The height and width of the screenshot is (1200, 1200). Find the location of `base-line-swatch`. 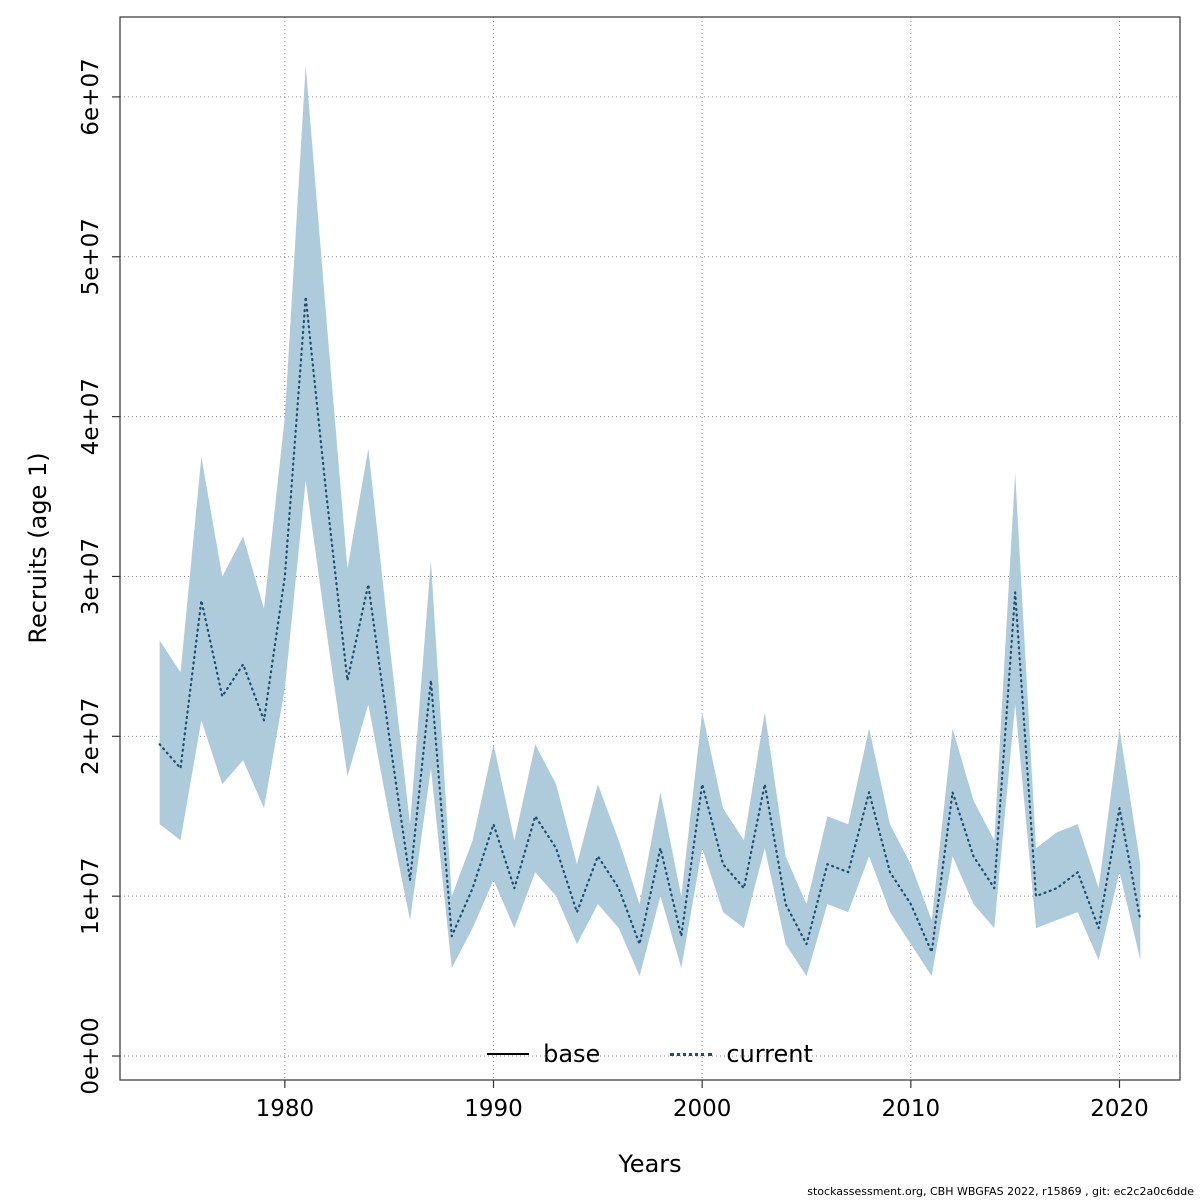

base-line-swatch is located at coordinates (508, 1054).